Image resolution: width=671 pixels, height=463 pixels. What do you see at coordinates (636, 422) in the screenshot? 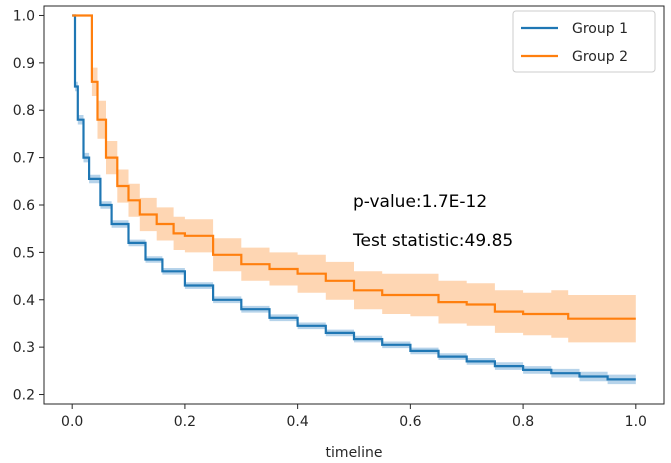
I see `x-tick-label: 1.0` at bounding box center [636, 422].